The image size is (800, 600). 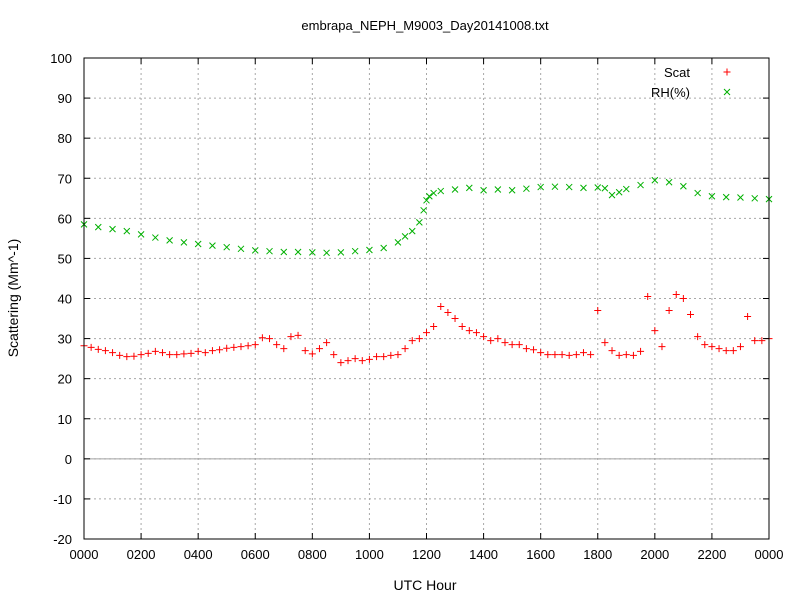 I want to click on x-tick-label: 1800, so click(x=597, y=554).